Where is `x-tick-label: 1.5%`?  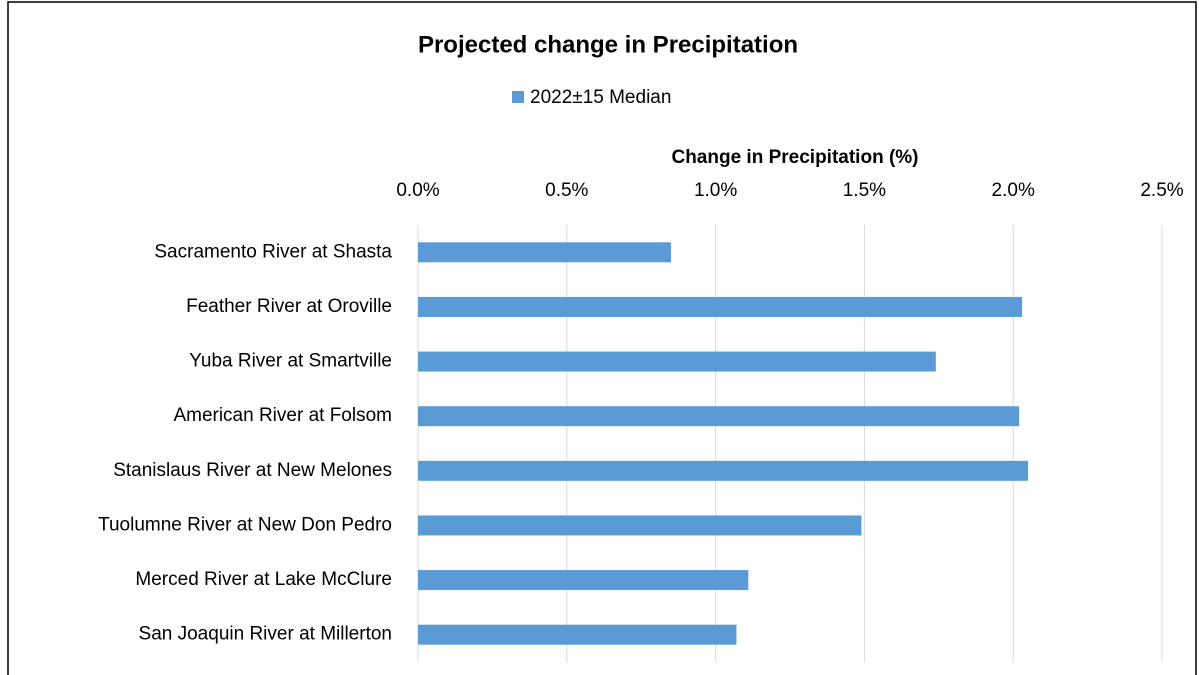
x-tick-label: 1.5% is located at coordinates (864, 190).